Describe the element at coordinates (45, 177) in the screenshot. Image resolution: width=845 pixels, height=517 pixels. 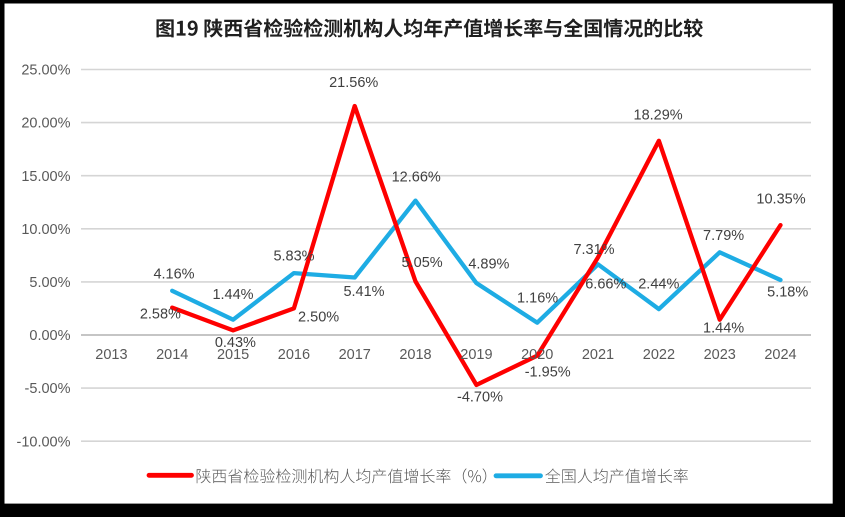
I see `svg-text: 15.00%` at that location.